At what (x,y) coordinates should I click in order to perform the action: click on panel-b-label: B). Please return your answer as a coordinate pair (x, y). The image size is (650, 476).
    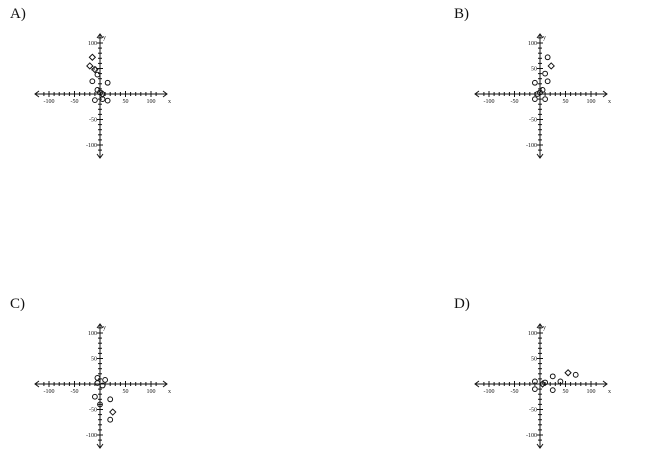
    Looking at the image, I should click on (461, 14).